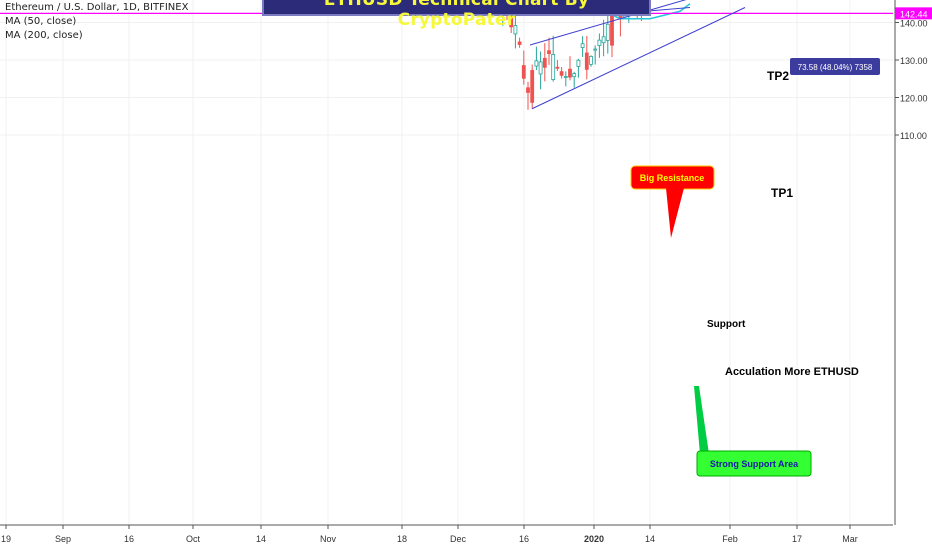  Describe the element at coordinates (193, 539) in the screenshot. I see `time-tick-label: Oct` at that location.